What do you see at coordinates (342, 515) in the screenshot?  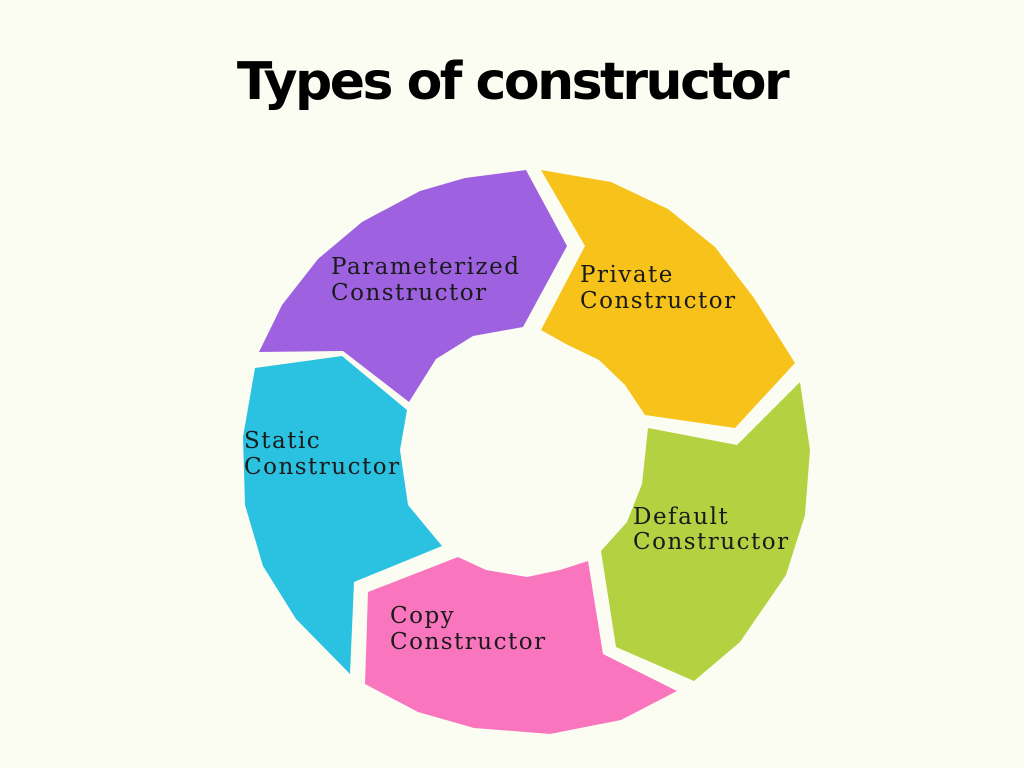 I see `segment-static` at bounding box center [342, 515].